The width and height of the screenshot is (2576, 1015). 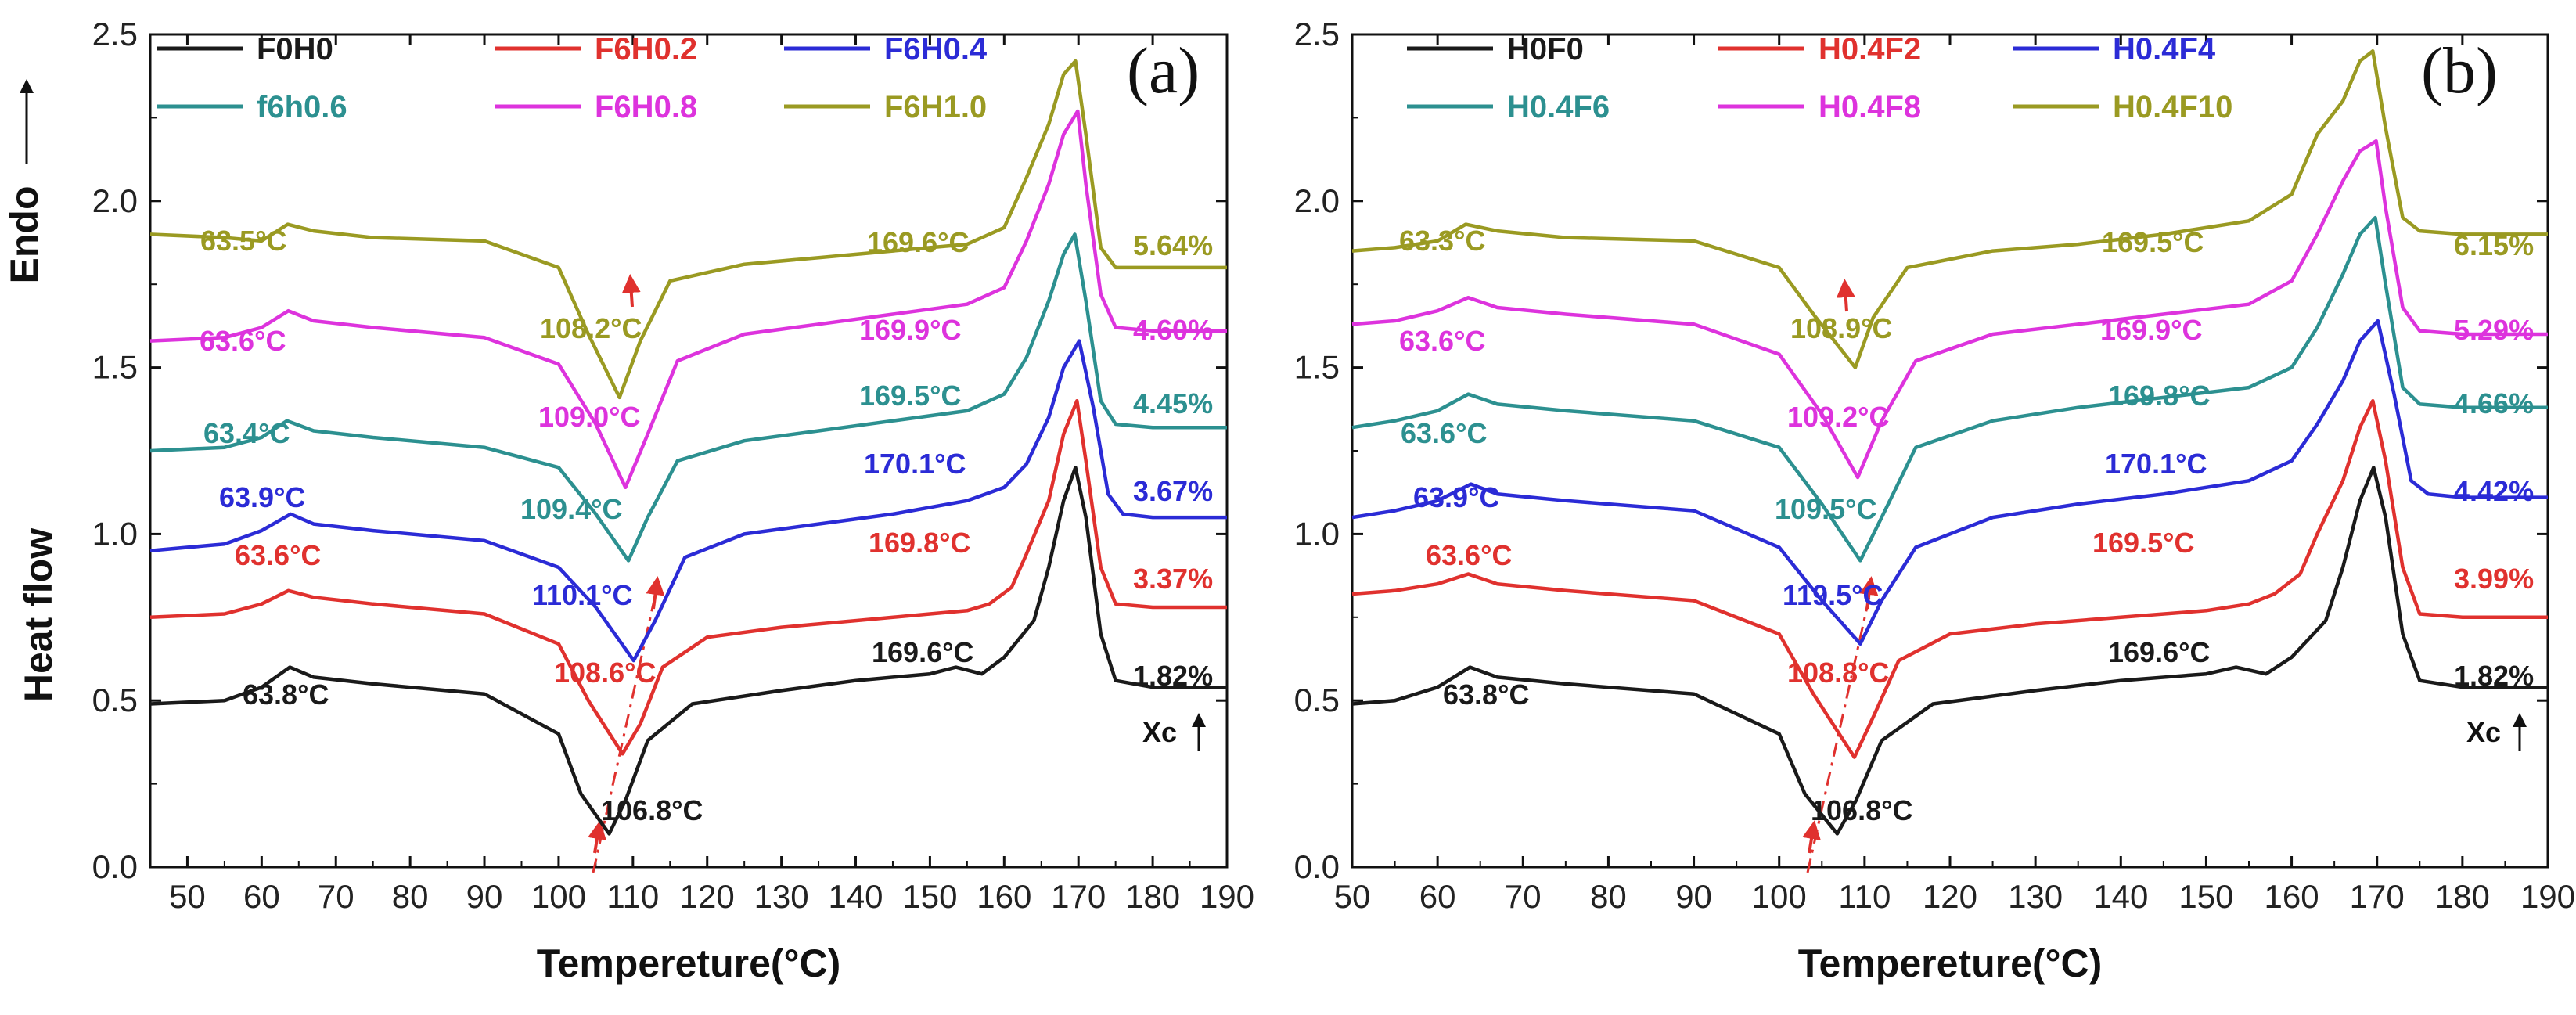 I want to click on data-label-xc: 4.60%, so click(x=1173, y=330).